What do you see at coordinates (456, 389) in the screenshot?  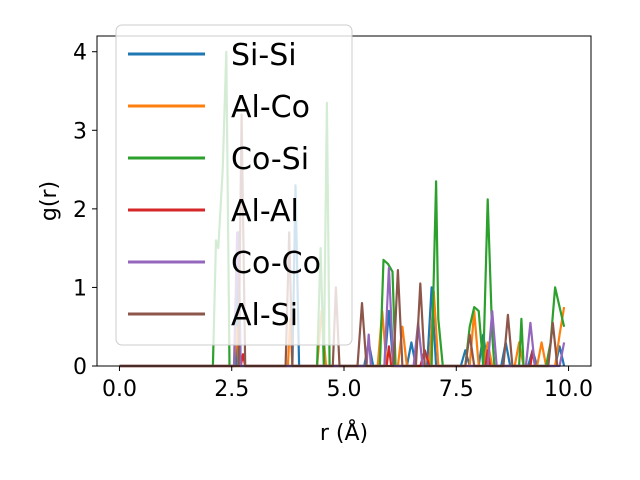 I see `x-tick-label: 7.5` at bounding box center [456, 389].